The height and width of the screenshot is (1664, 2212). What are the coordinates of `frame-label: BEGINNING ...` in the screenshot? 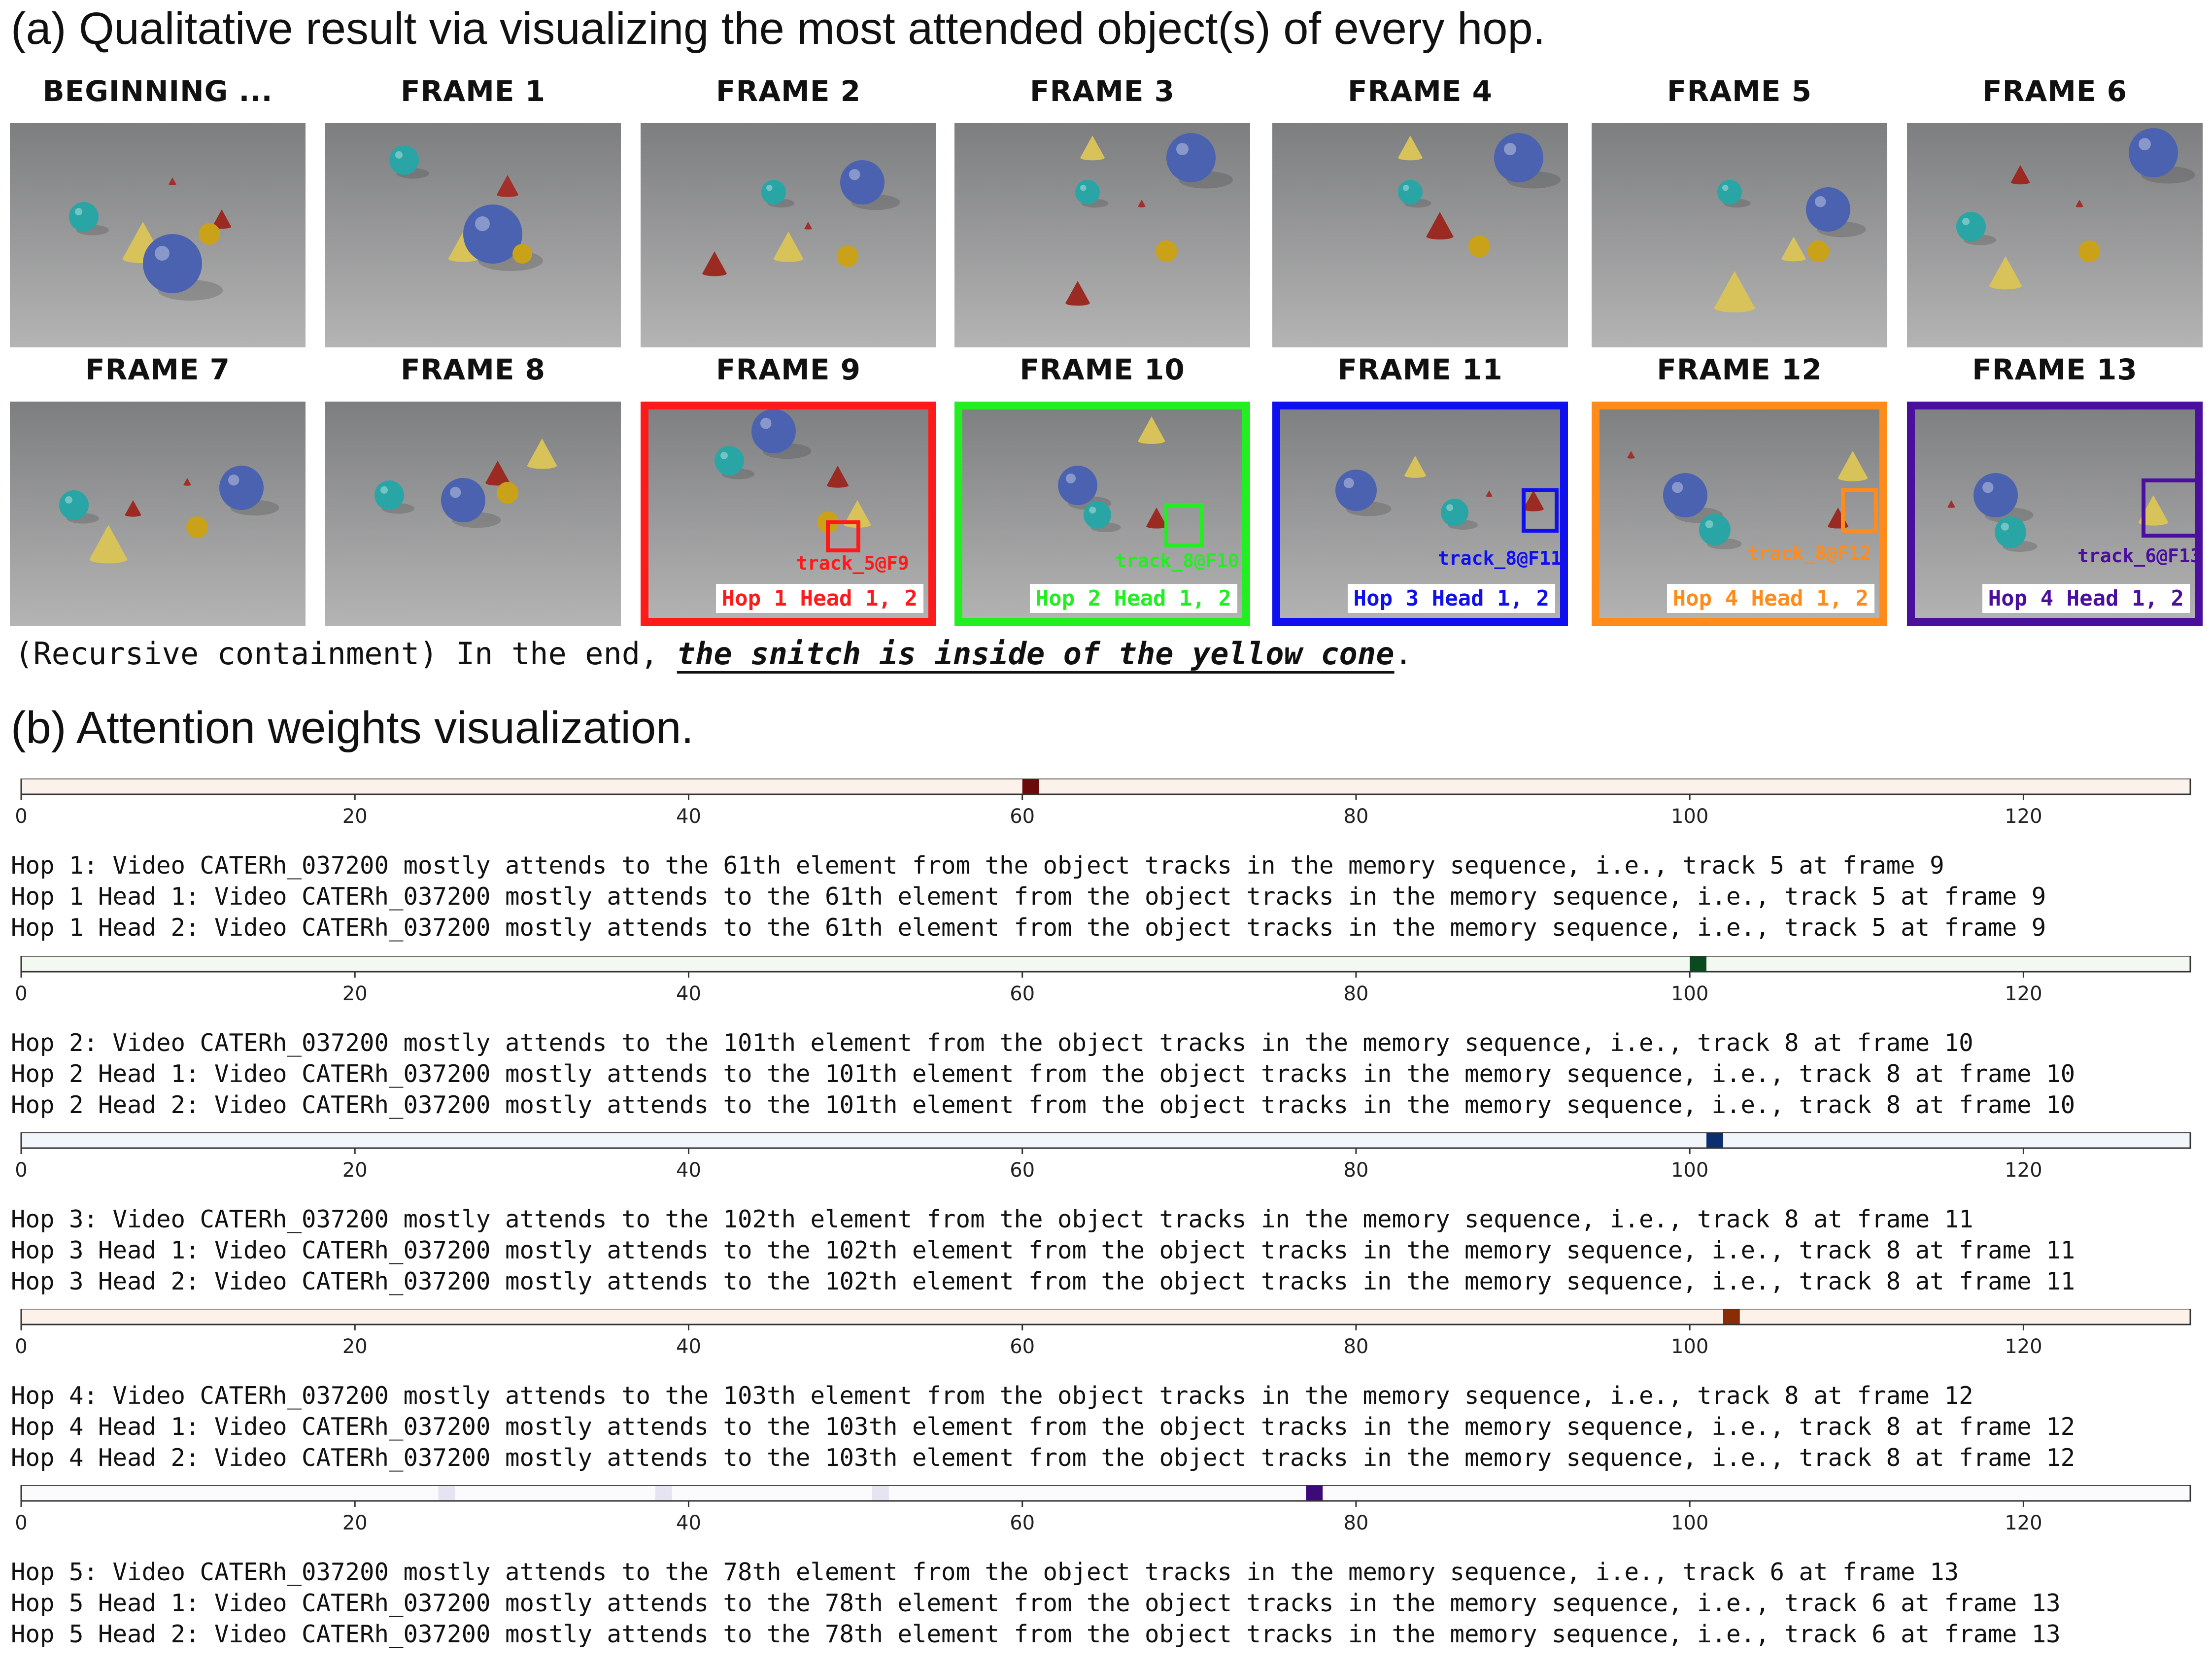 It's located at (157, 91).